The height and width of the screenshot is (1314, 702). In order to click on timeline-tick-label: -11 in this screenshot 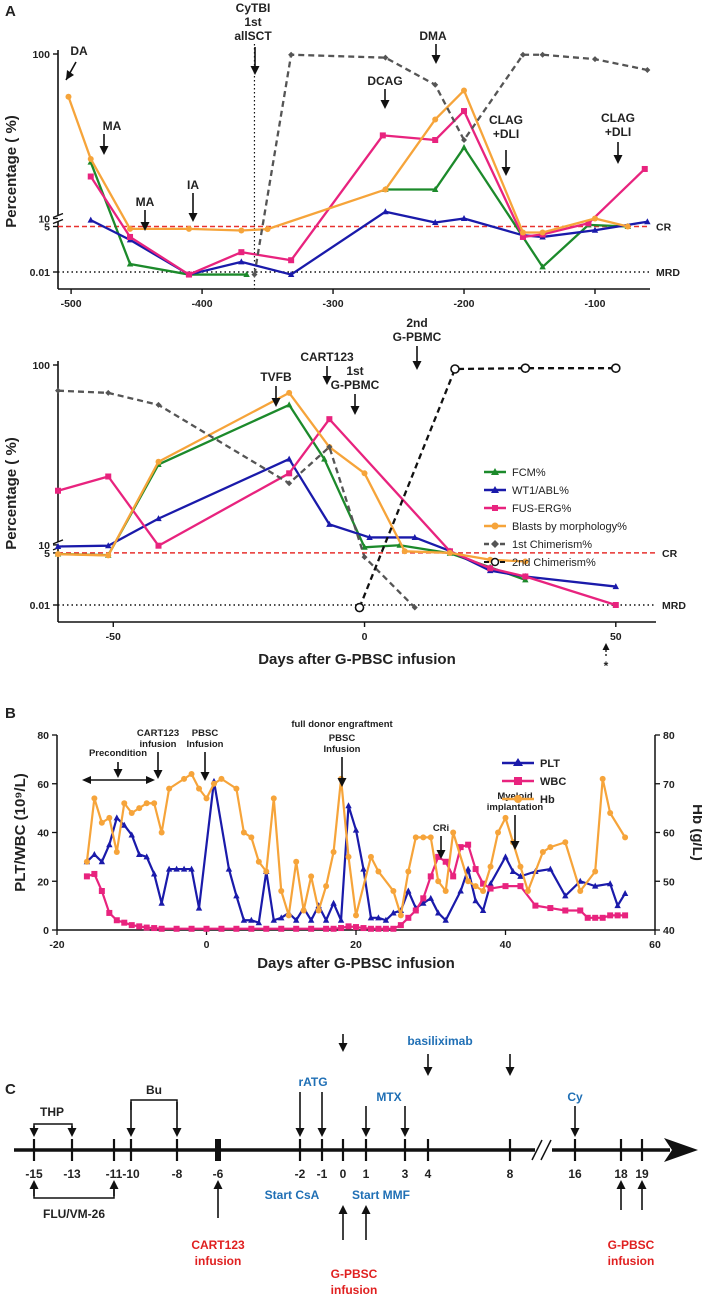, I will do `click(114, 1174)`.